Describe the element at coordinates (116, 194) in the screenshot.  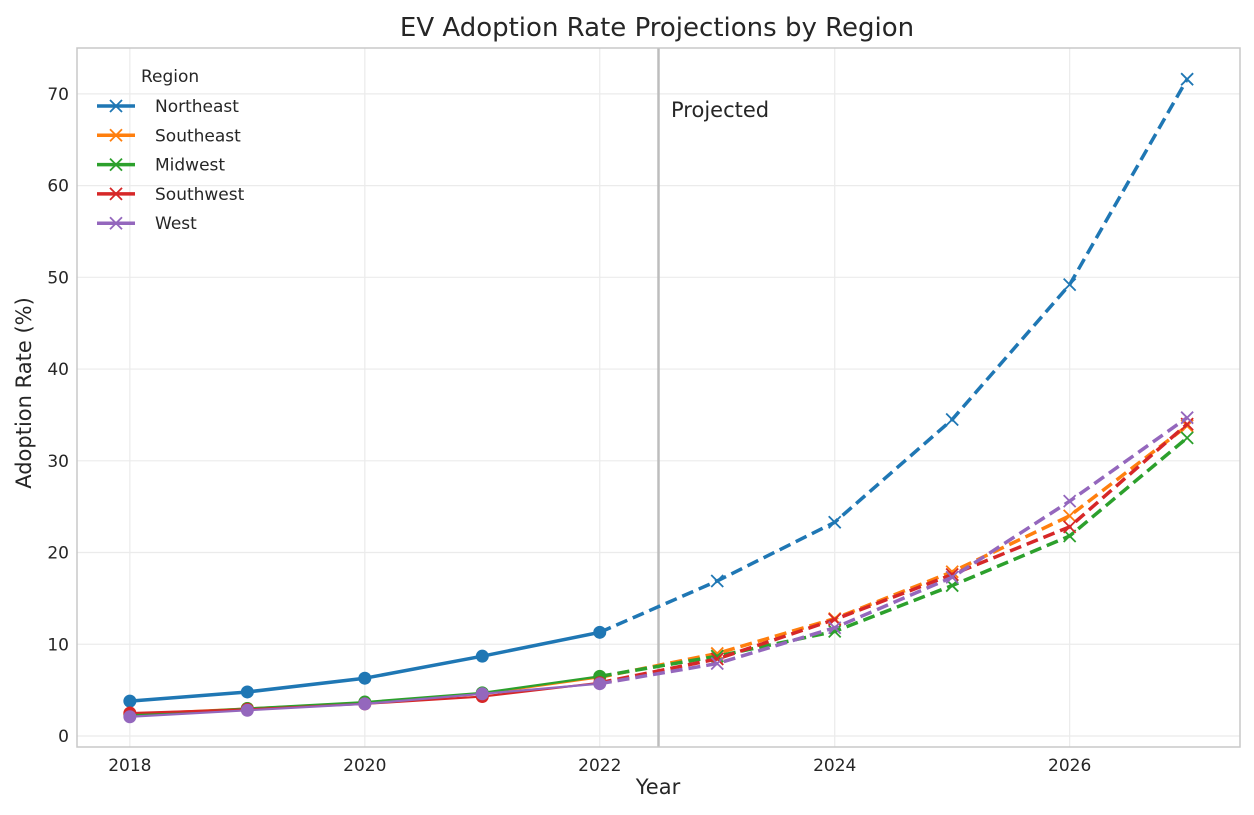
I see `legend-marker-southwest` at that location.